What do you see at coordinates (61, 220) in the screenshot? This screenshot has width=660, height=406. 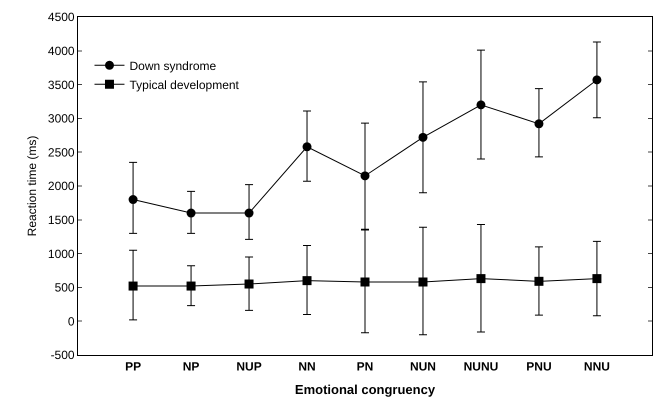 I see `y-tick-label: 1500` at bounding box center [61, 220].